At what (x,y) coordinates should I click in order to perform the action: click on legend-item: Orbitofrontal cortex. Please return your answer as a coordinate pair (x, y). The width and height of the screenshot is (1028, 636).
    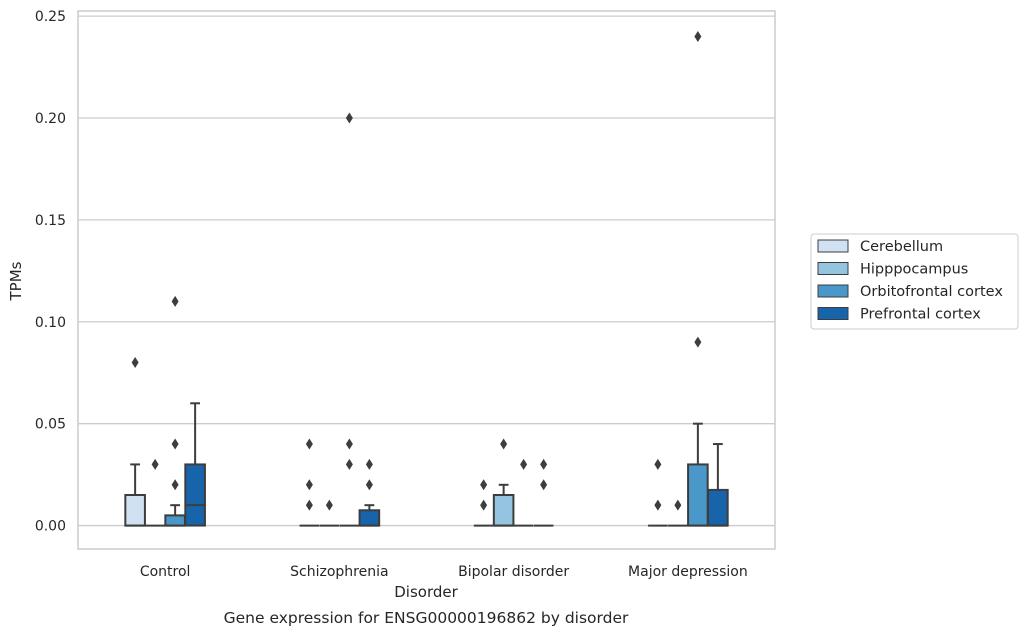
    Looking at the image, I should click on (910, 292).